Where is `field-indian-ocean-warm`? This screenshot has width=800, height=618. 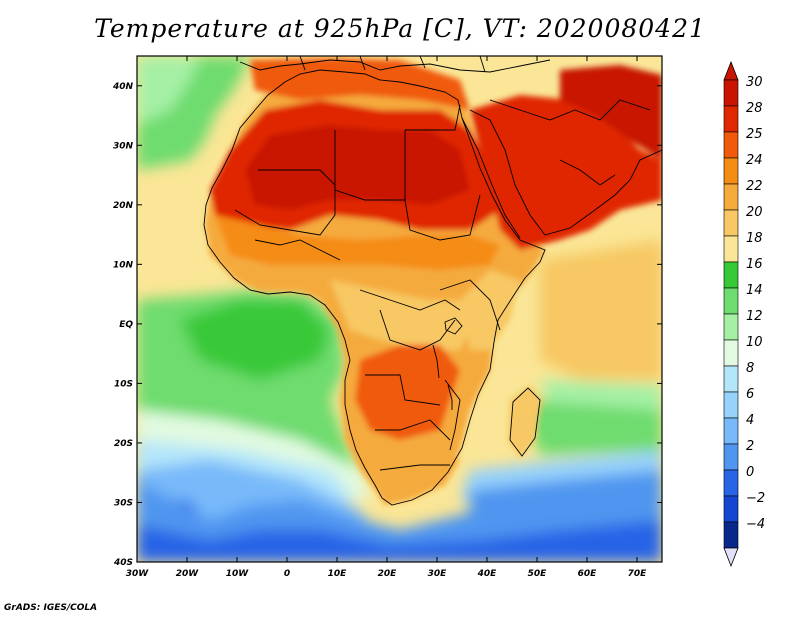
field-indian-ocean-warm is located at coordinates (601, 310).